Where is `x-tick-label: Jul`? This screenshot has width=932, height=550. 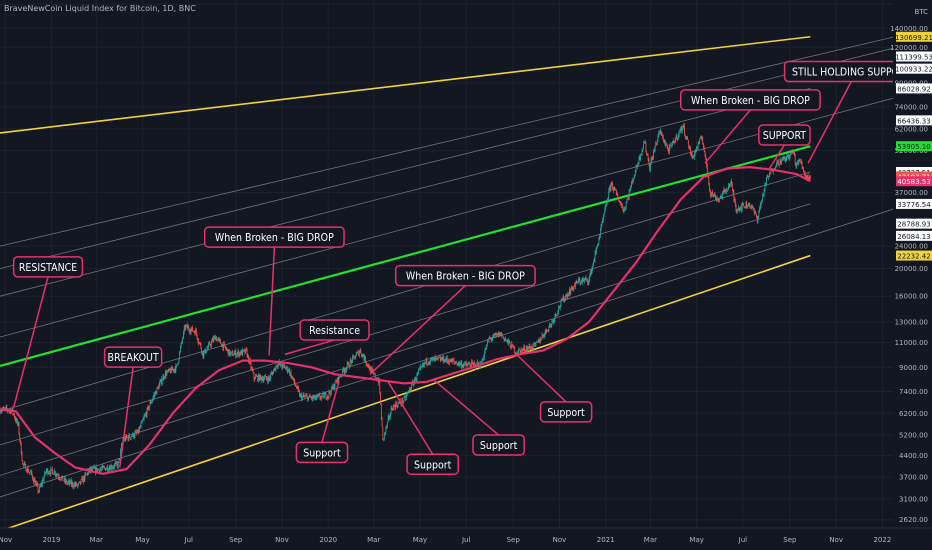 x-tick-label: Jul is located at coordinates (466, 540).